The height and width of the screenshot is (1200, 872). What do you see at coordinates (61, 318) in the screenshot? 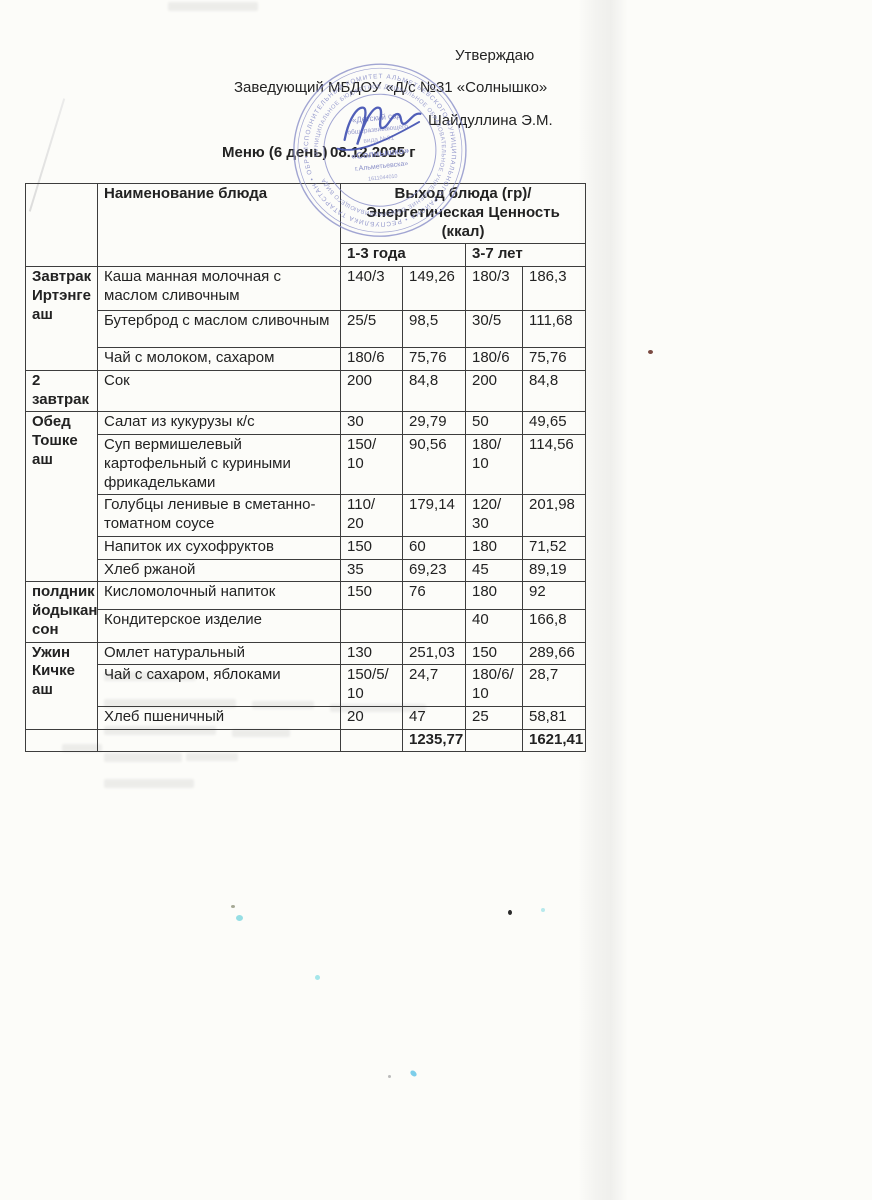
I see `meal-cell: Завтрак Иртэнге аш` at bounding box center [61, 318].